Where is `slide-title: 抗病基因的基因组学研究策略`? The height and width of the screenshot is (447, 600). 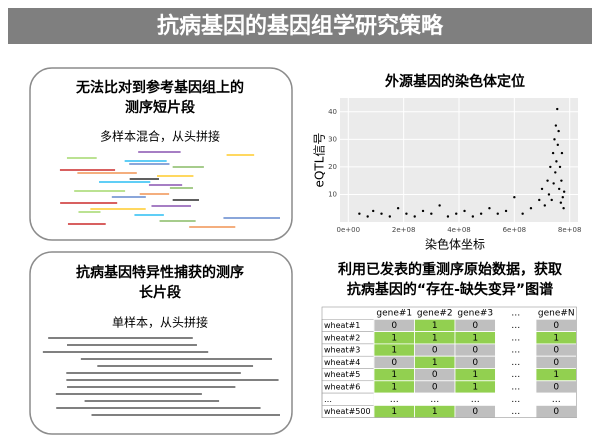 slide-title: 抗病基因的基因组学研究策略 is located at coordinates (300, 26).